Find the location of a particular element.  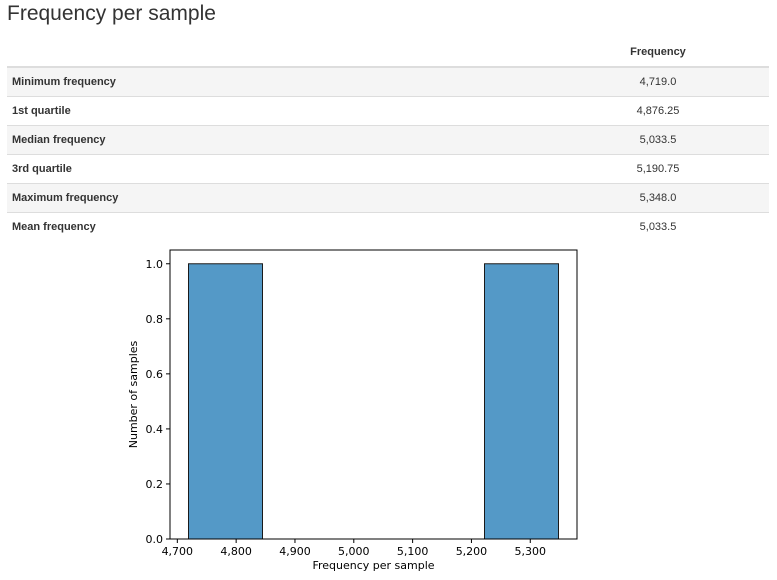

row-label-mean-frequency: Mean frequency is located at coordinates (277, 226).